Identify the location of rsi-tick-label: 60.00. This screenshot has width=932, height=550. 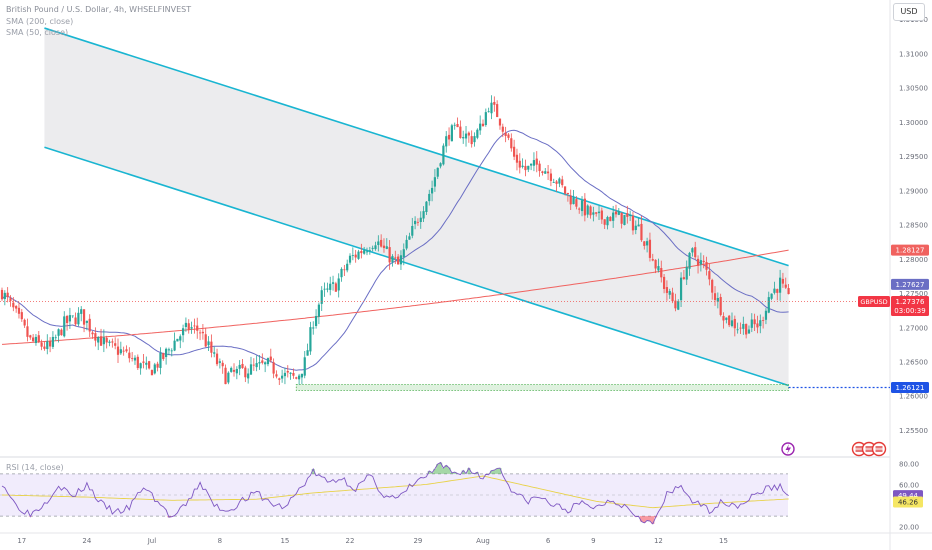
(909, 485).